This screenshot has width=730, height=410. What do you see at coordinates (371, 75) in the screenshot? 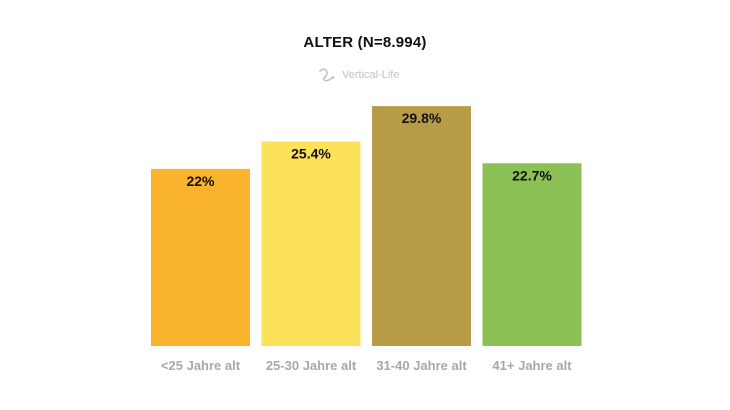
I see `watermark-text: Vertical-Life` at bounding box center [371, 75].